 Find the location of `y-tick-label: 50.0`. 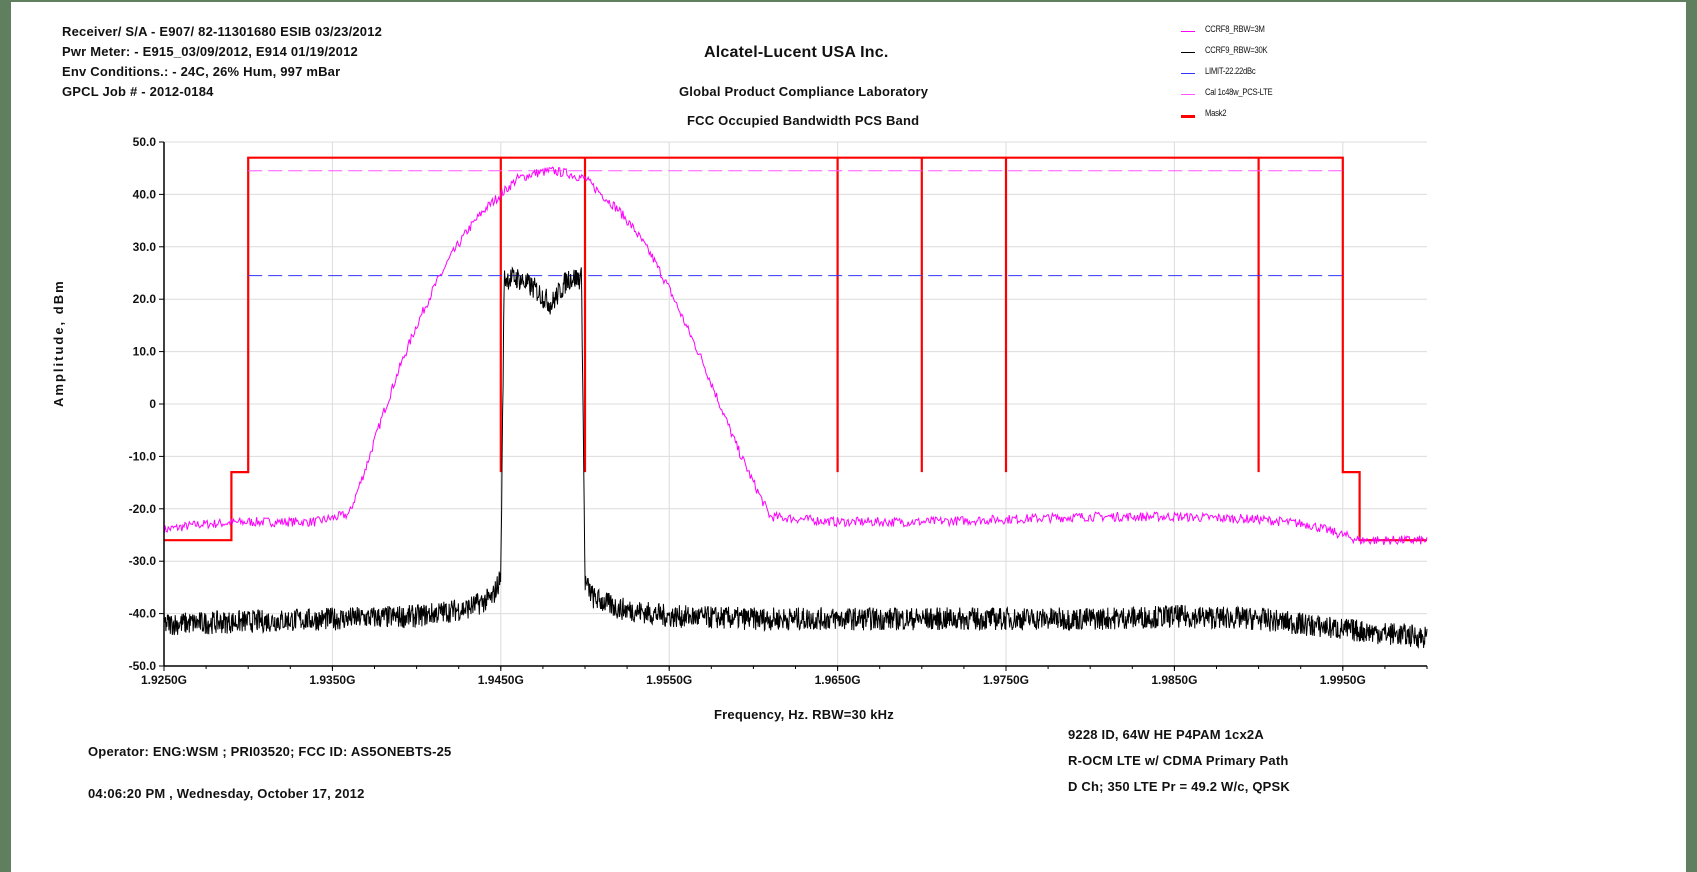

y-tick-label: 50.0 is located at coordinates (145, 142).